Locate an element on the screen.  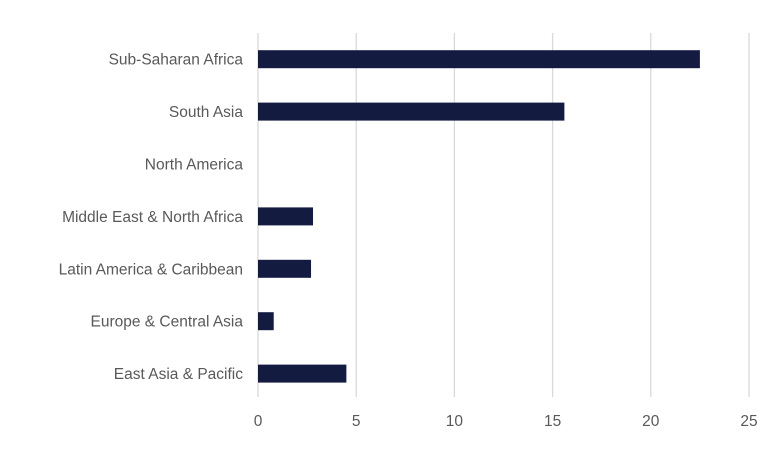
category-label: North America is located at coordinates (194, 165).